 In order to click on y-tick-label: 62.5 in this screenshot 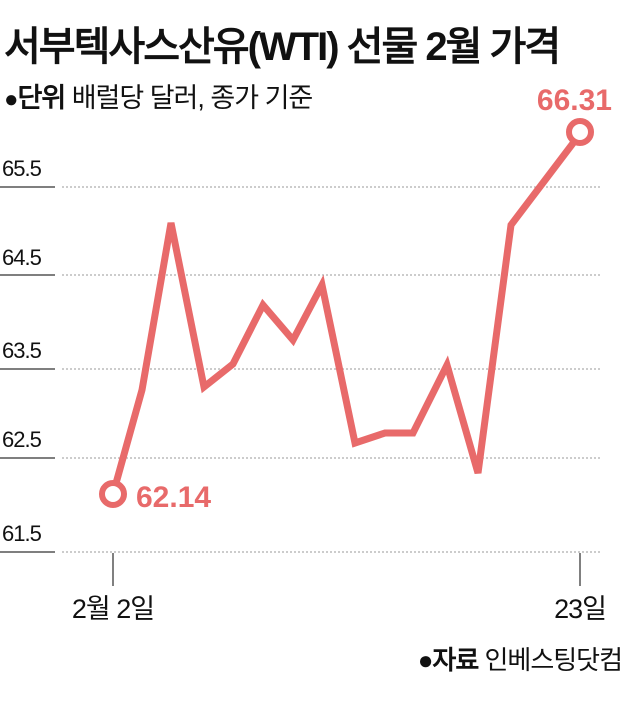, I will do `click(22, 439)`.